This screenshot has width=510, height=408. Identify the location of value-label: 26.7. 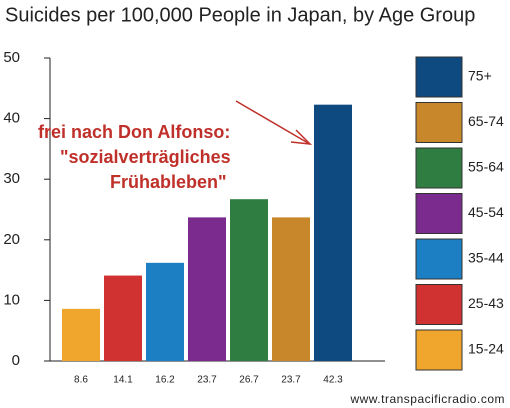
(249, 380).